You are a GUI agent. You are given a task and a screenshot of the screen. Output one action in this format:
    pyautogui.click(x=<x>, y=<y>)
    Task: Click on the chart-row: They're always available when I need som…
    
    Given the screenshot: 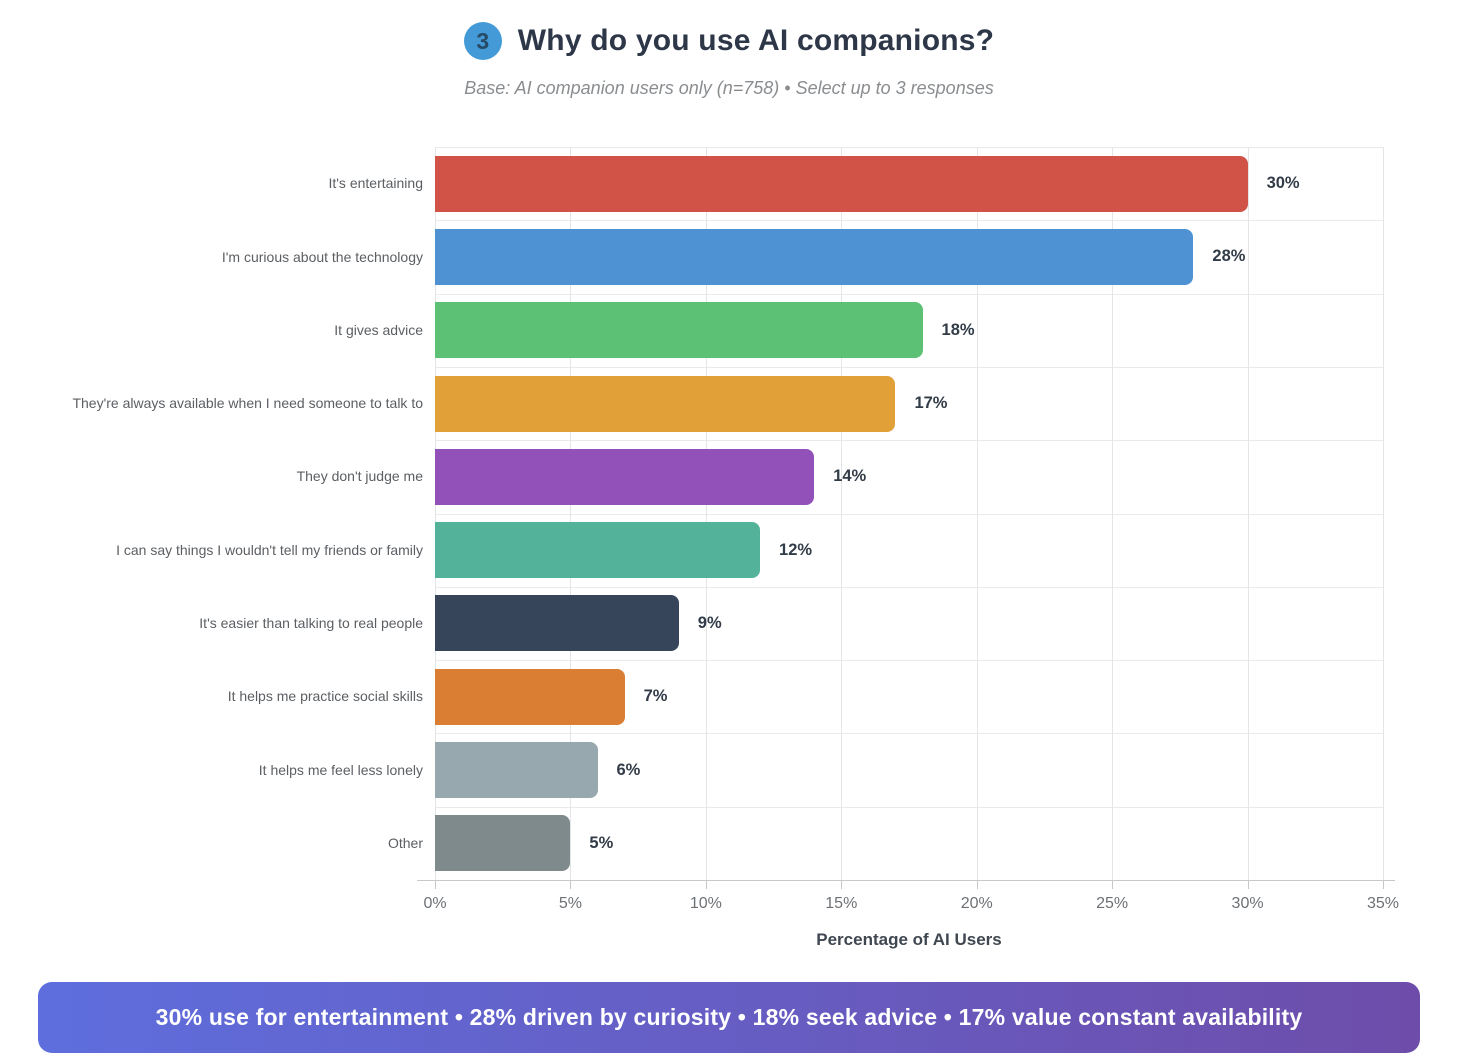 What is the action you would take?
    pyautogui.click(x=729, y=403)
    